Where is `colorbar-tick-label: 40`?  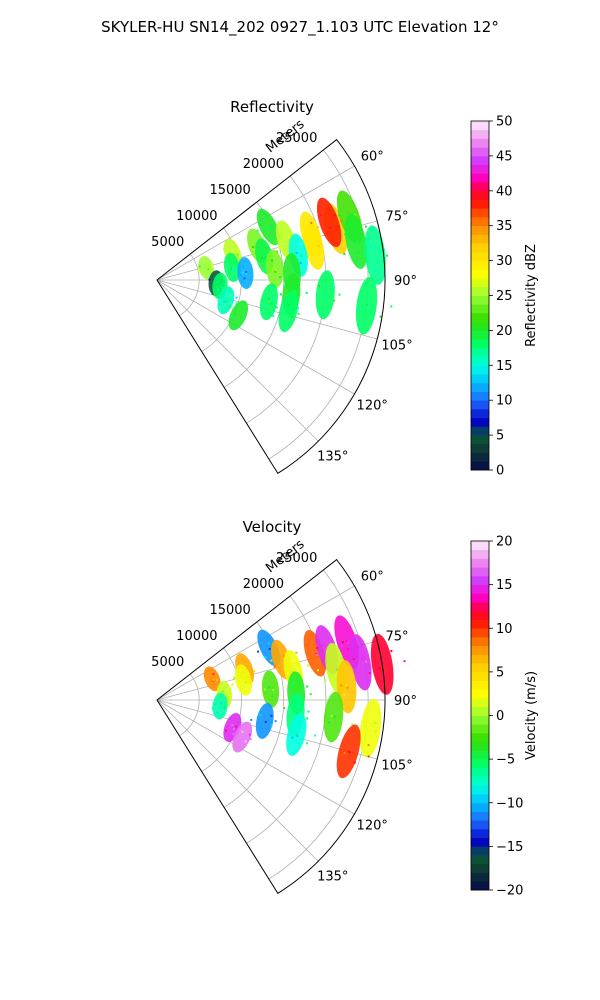 colorbar-tick-label: 40 is located at coordinates (504, 191).